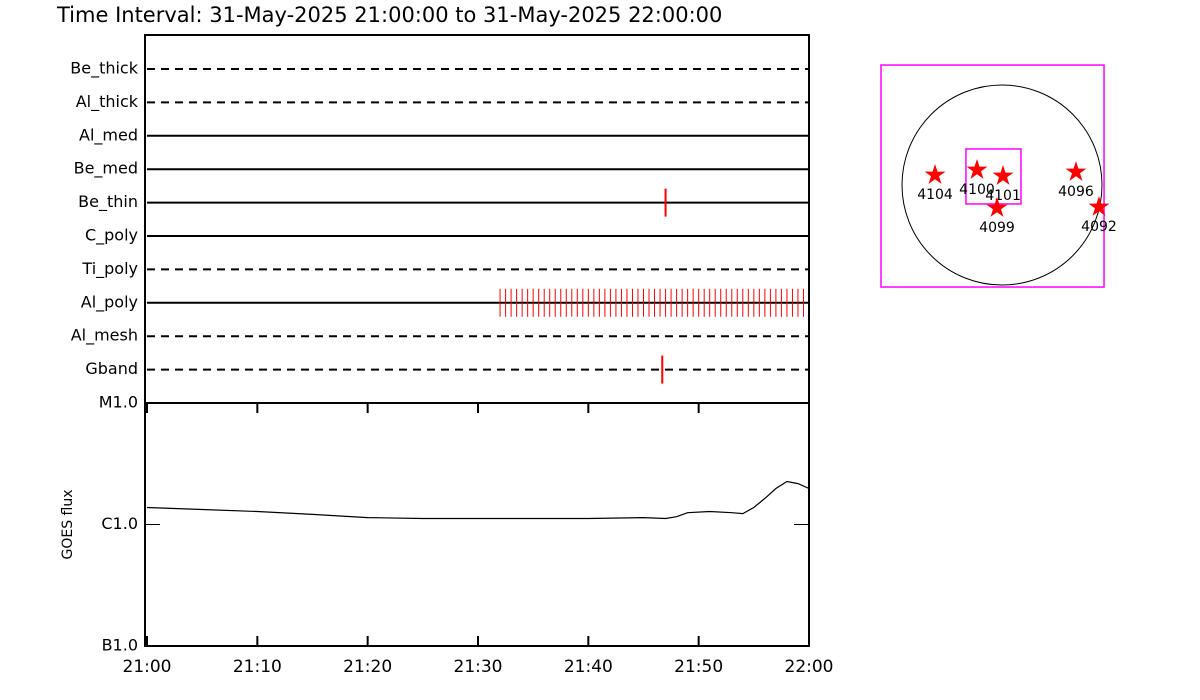 This screenshot has height=700, width=1200. I want to click on filter-label: Al_thick, so click(107, 102).